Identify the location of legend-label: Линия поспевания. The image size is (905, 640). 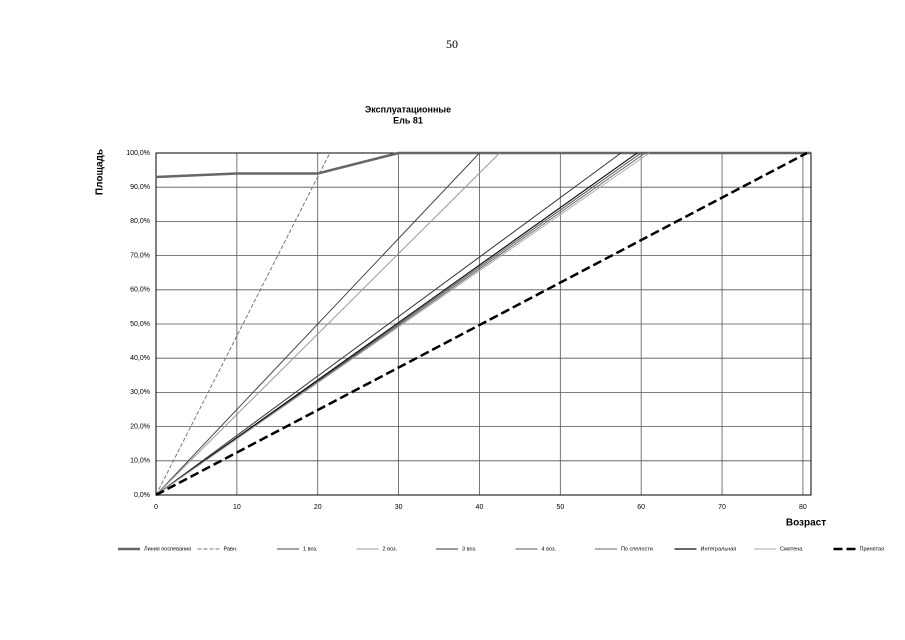
(167, 549).